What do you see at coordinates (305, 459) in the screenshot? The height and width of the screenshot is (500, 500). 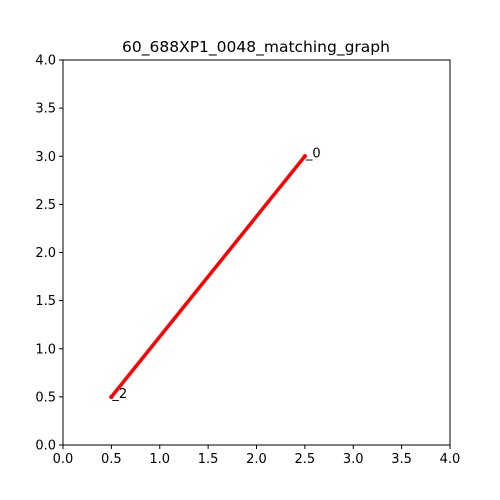 I see `x-tick-label: 2.5` at bounding box center [305, 459].